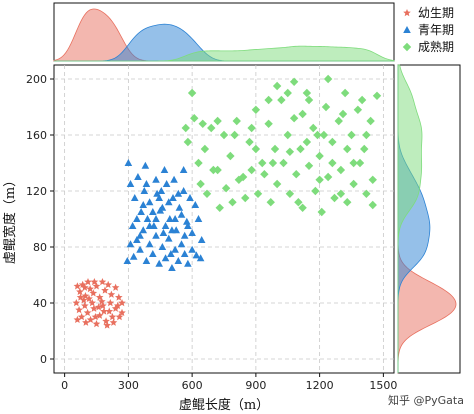 The image size is (474, 414). Describe the element at coordinates (224, 35) in the screenshot. I see `top-marginal-density` at that location.